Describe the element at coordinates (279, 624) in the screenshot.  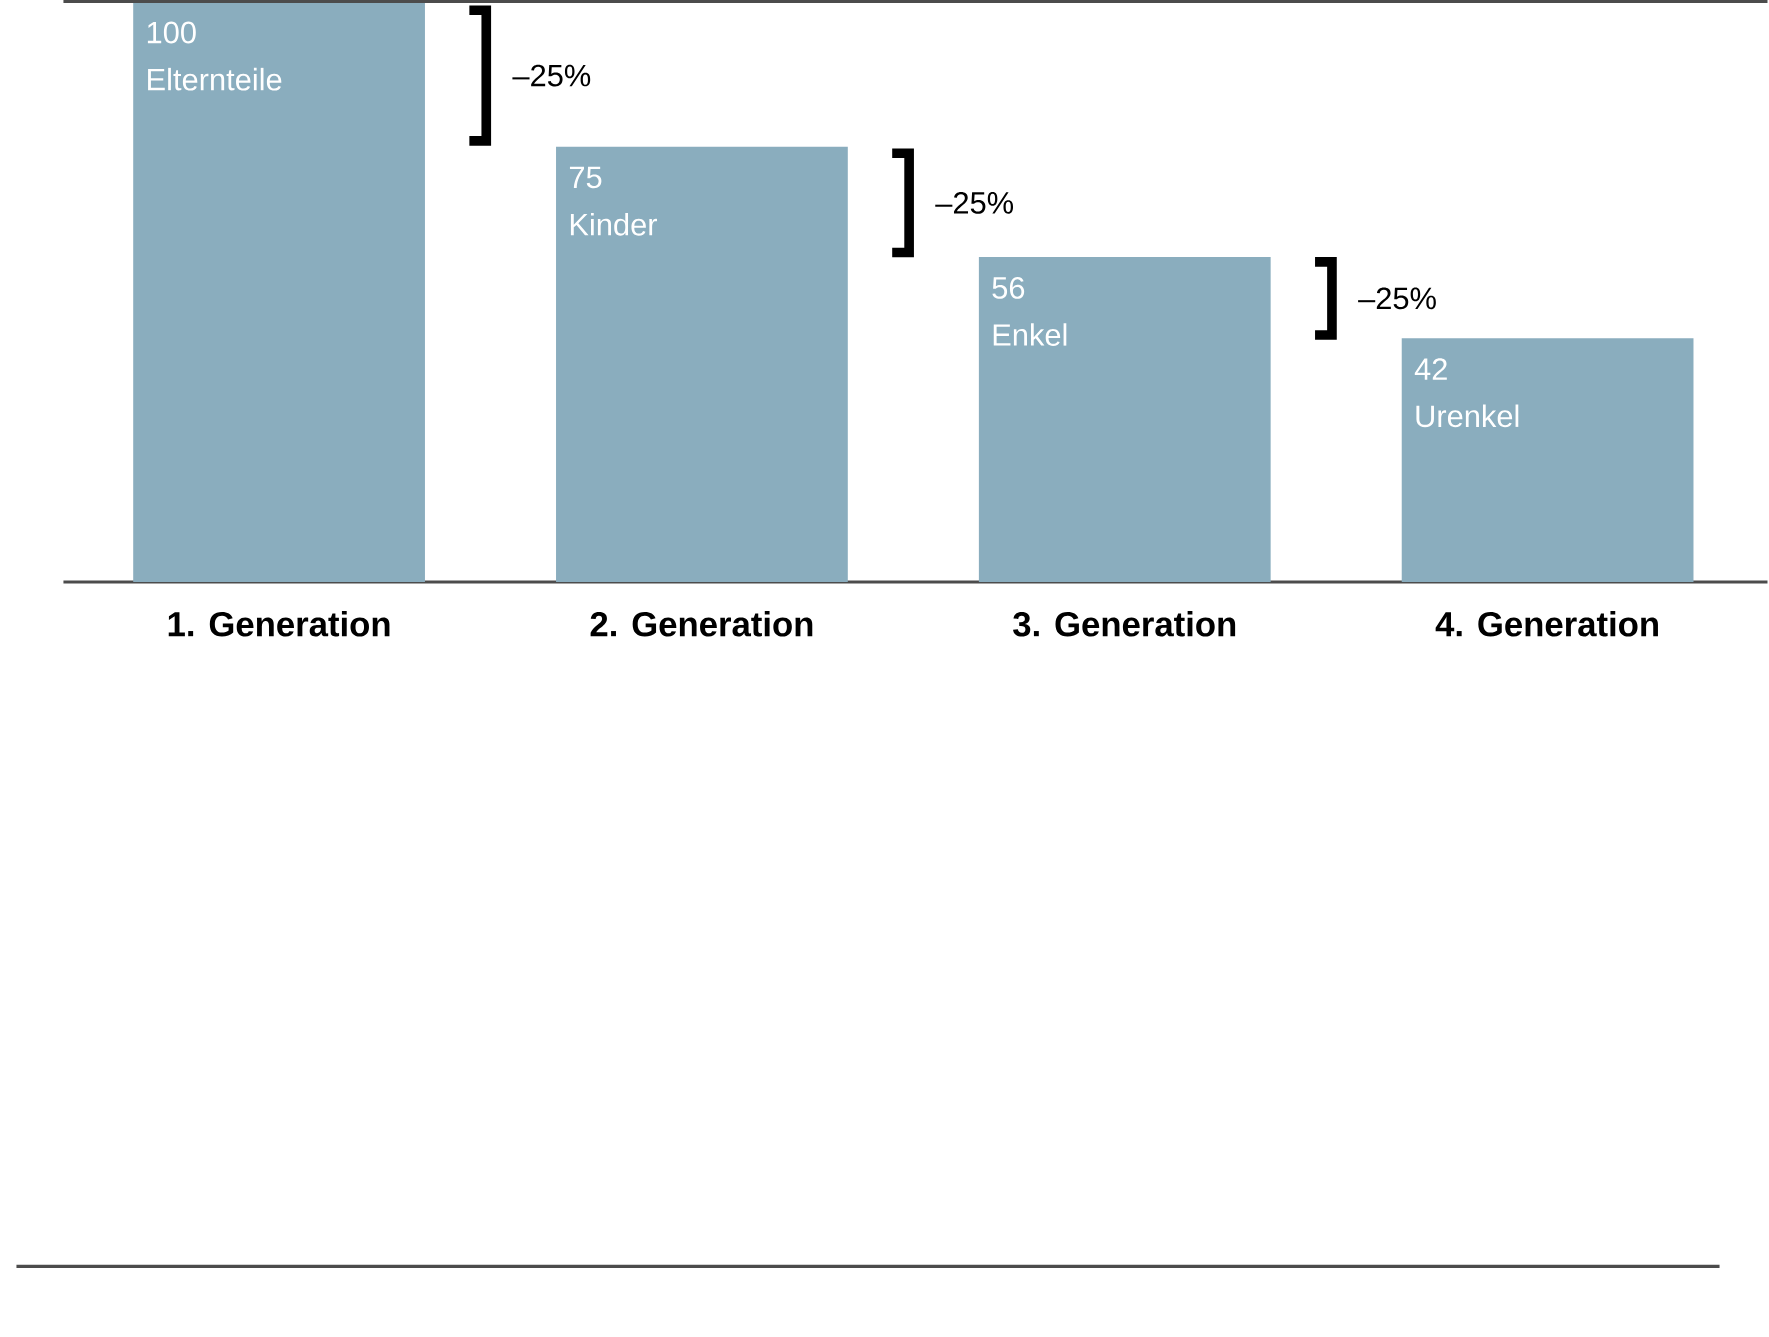
I see `x-tick-label: 1. Generation` at that location.